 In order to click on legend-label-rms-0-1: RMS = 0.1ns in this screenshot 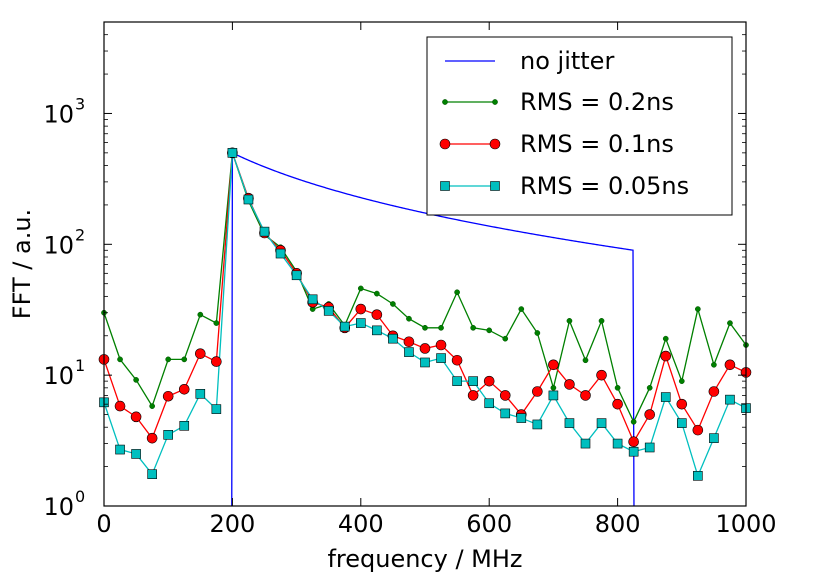, I will do `click(597, 144)`.